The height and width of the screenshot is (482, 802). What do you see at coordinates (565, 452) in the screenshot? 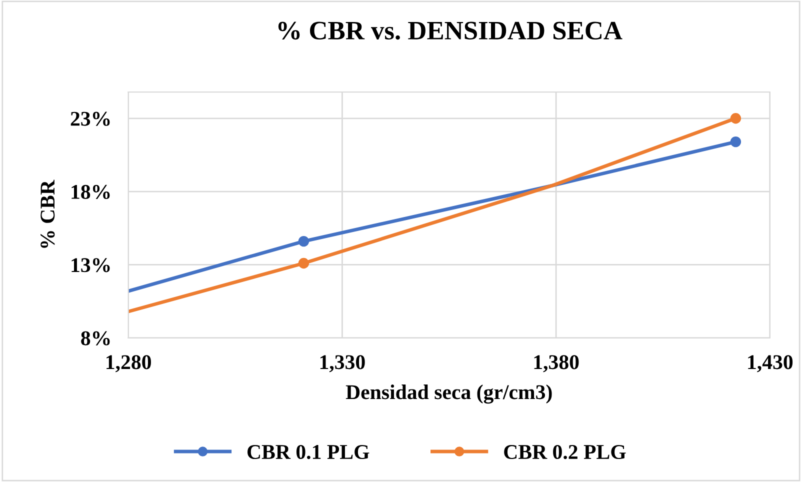
I see `legend-label: CBR 0.2 PLG` at bounding box center [565, 452].